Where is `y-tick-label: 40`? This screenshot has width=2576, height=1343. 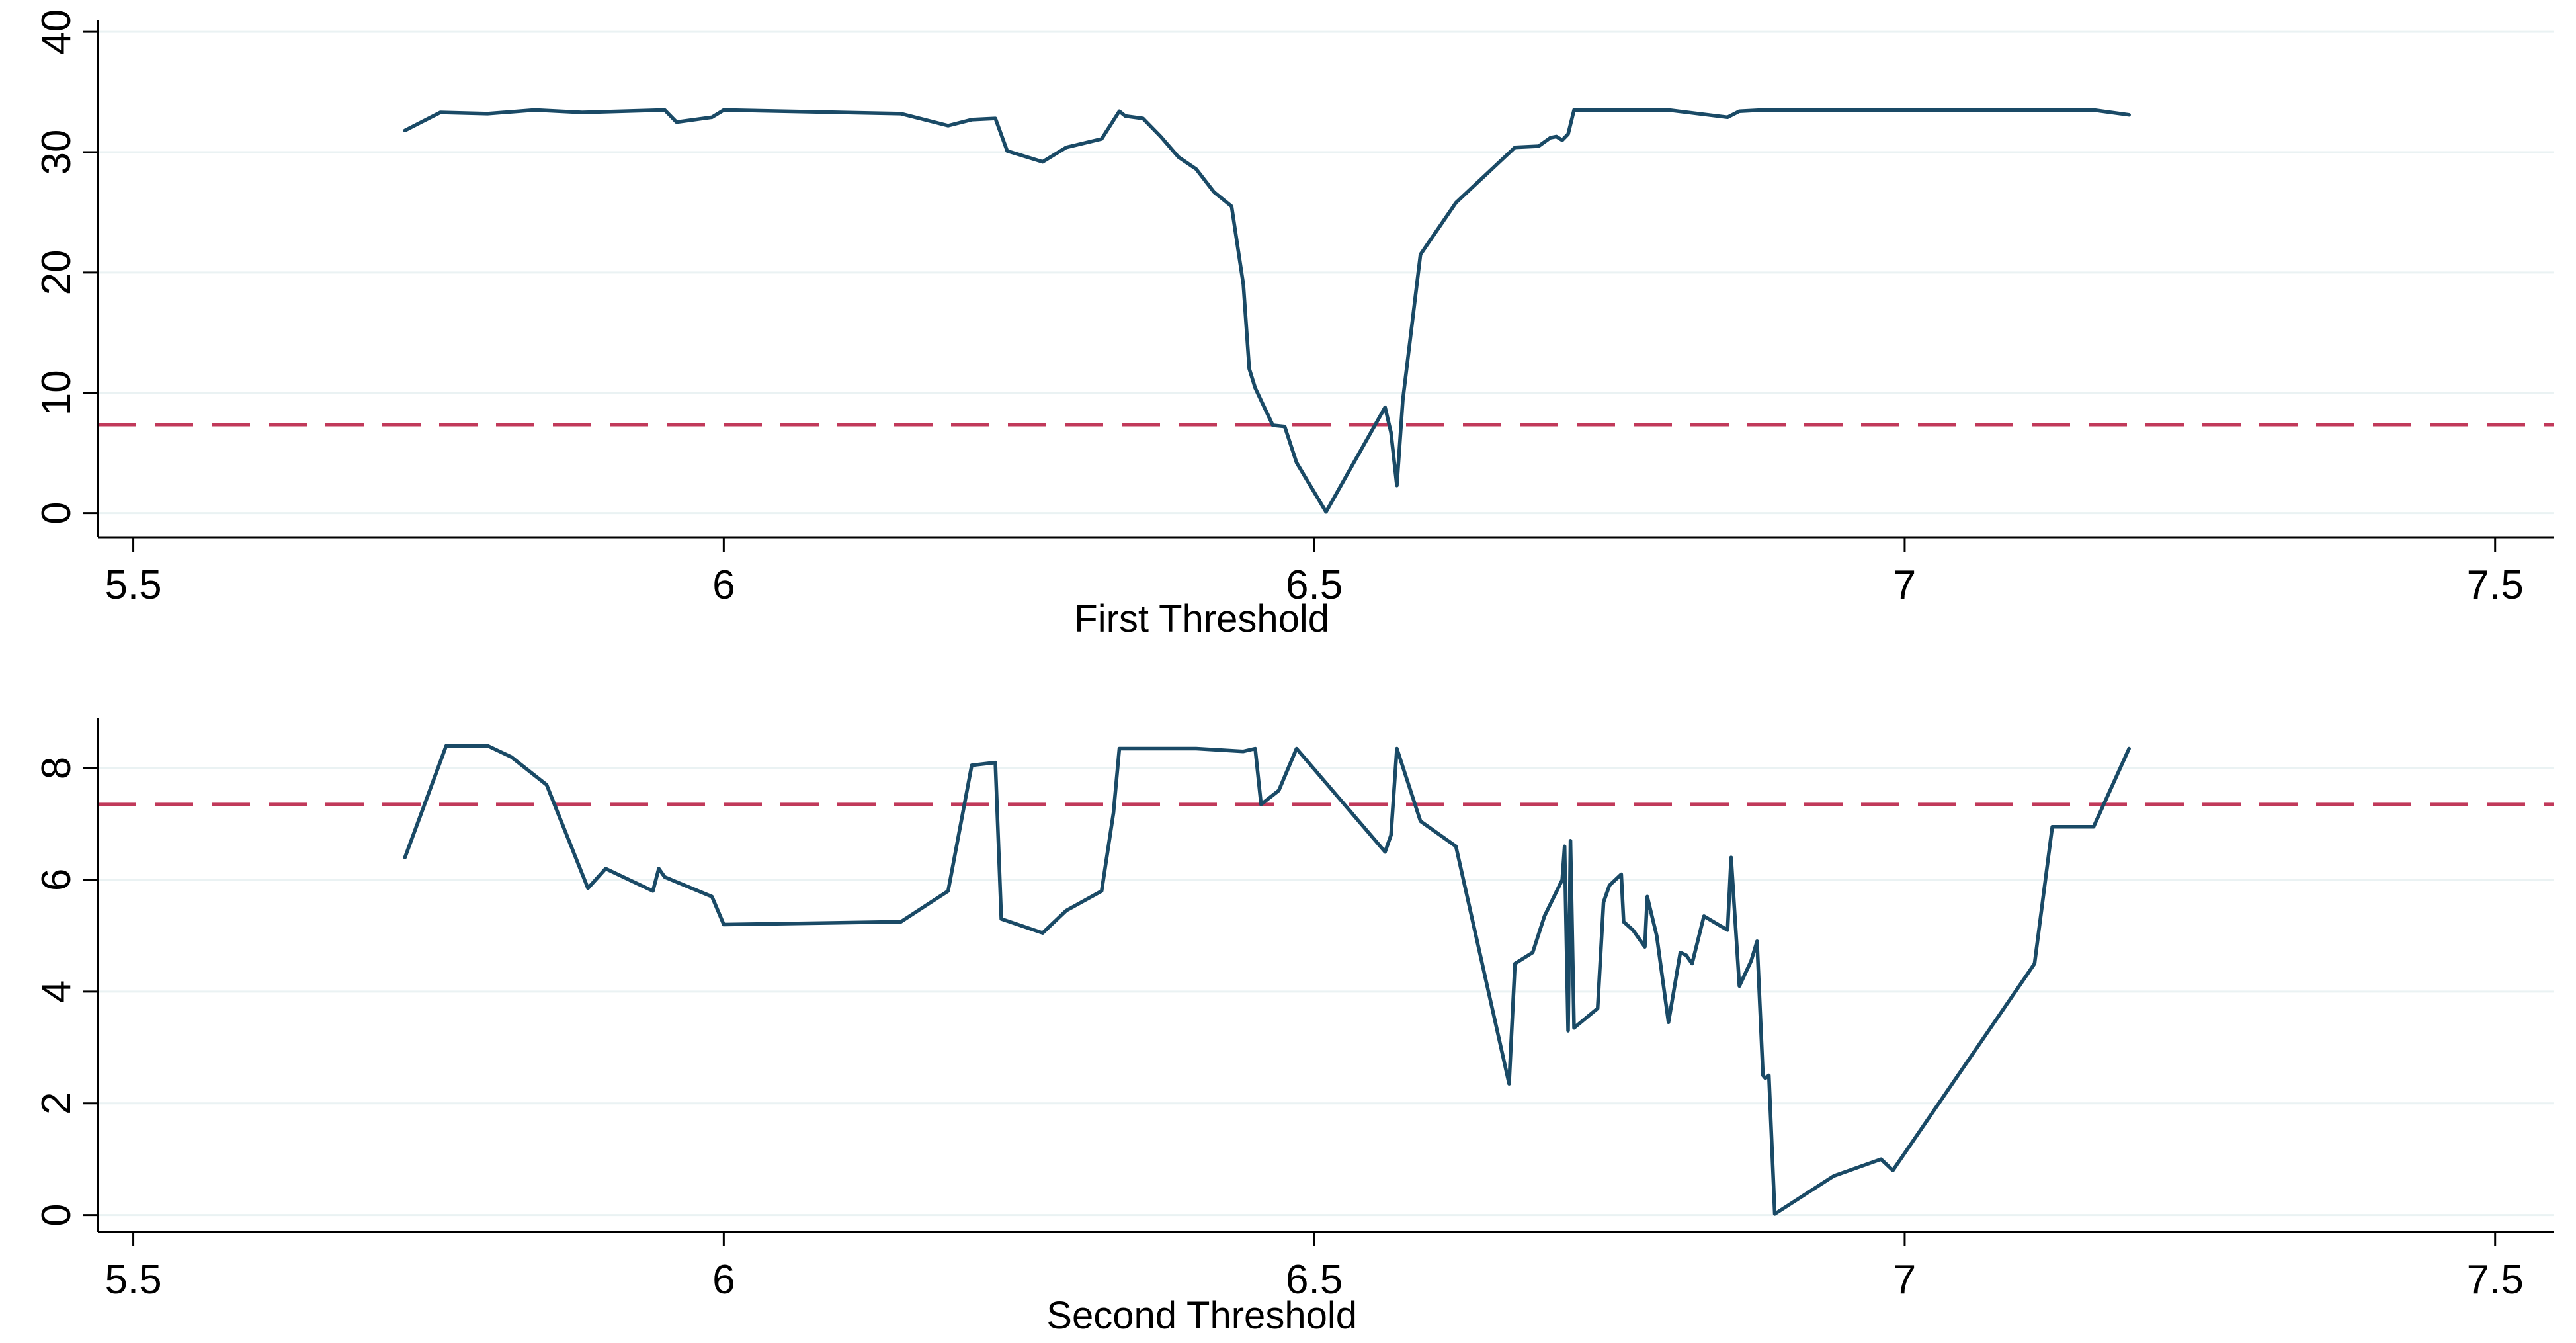 y-tick-label: 40 is located at coordinates (57, 32).